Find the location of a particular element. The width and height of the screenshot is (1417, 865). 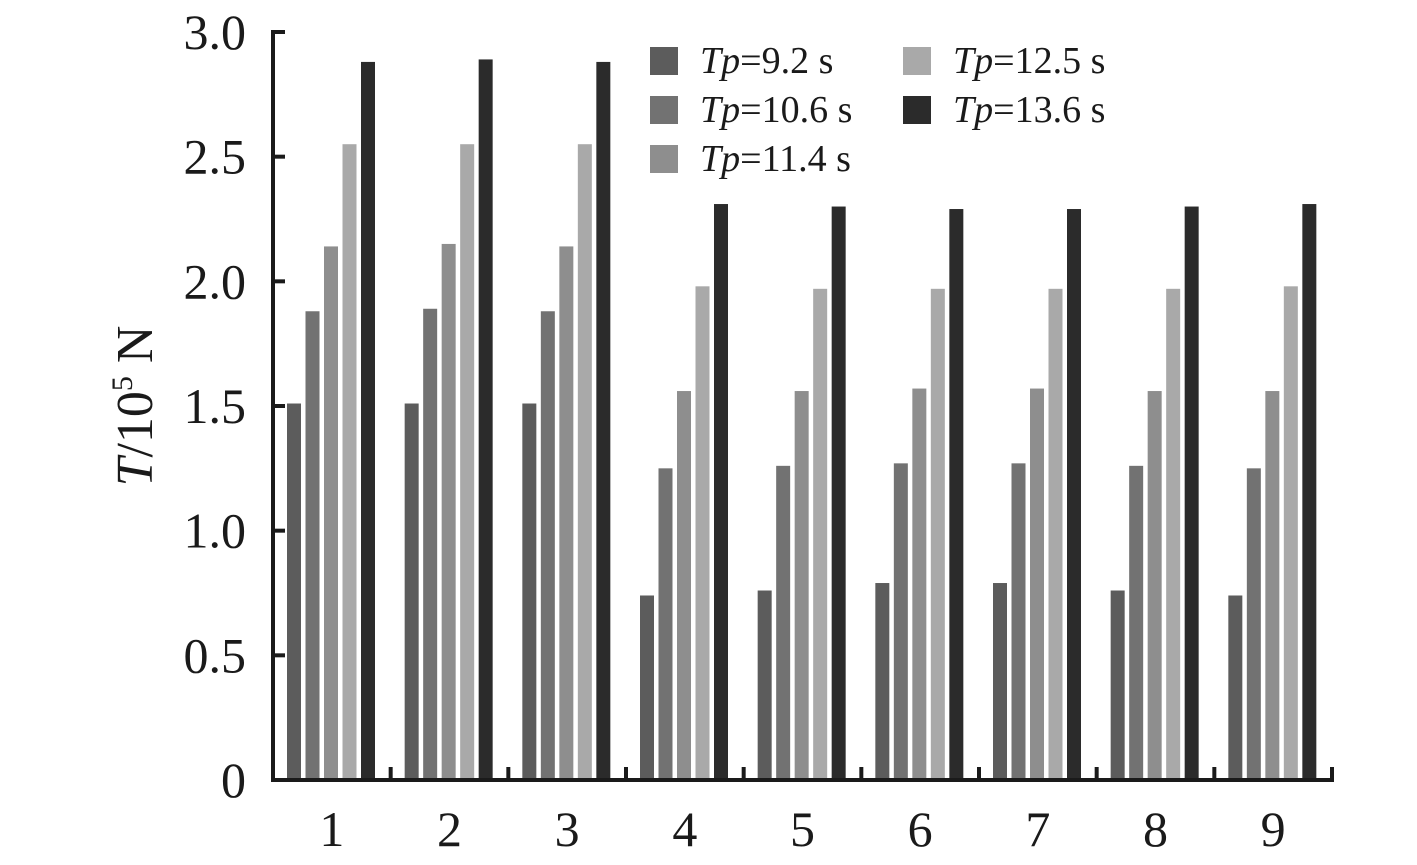

y-tick-label: 0 is located at coordinates (233, 780).